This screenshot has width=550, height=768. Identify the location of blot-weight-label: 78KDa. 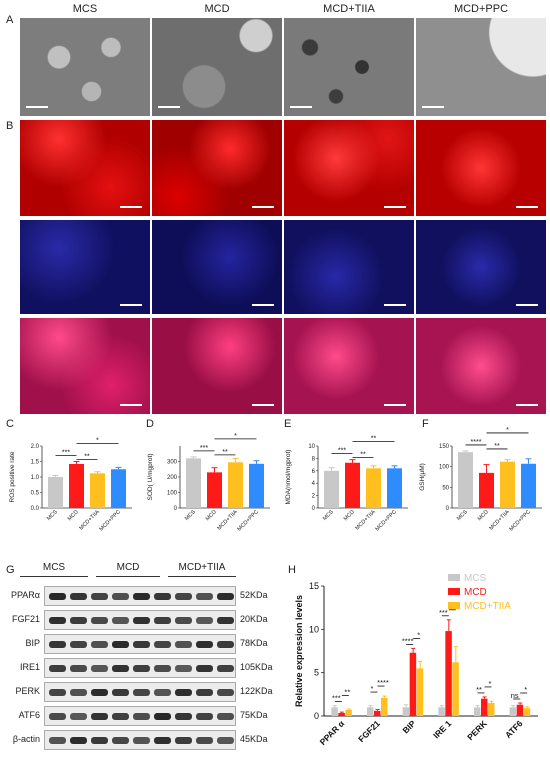
(254, 643).